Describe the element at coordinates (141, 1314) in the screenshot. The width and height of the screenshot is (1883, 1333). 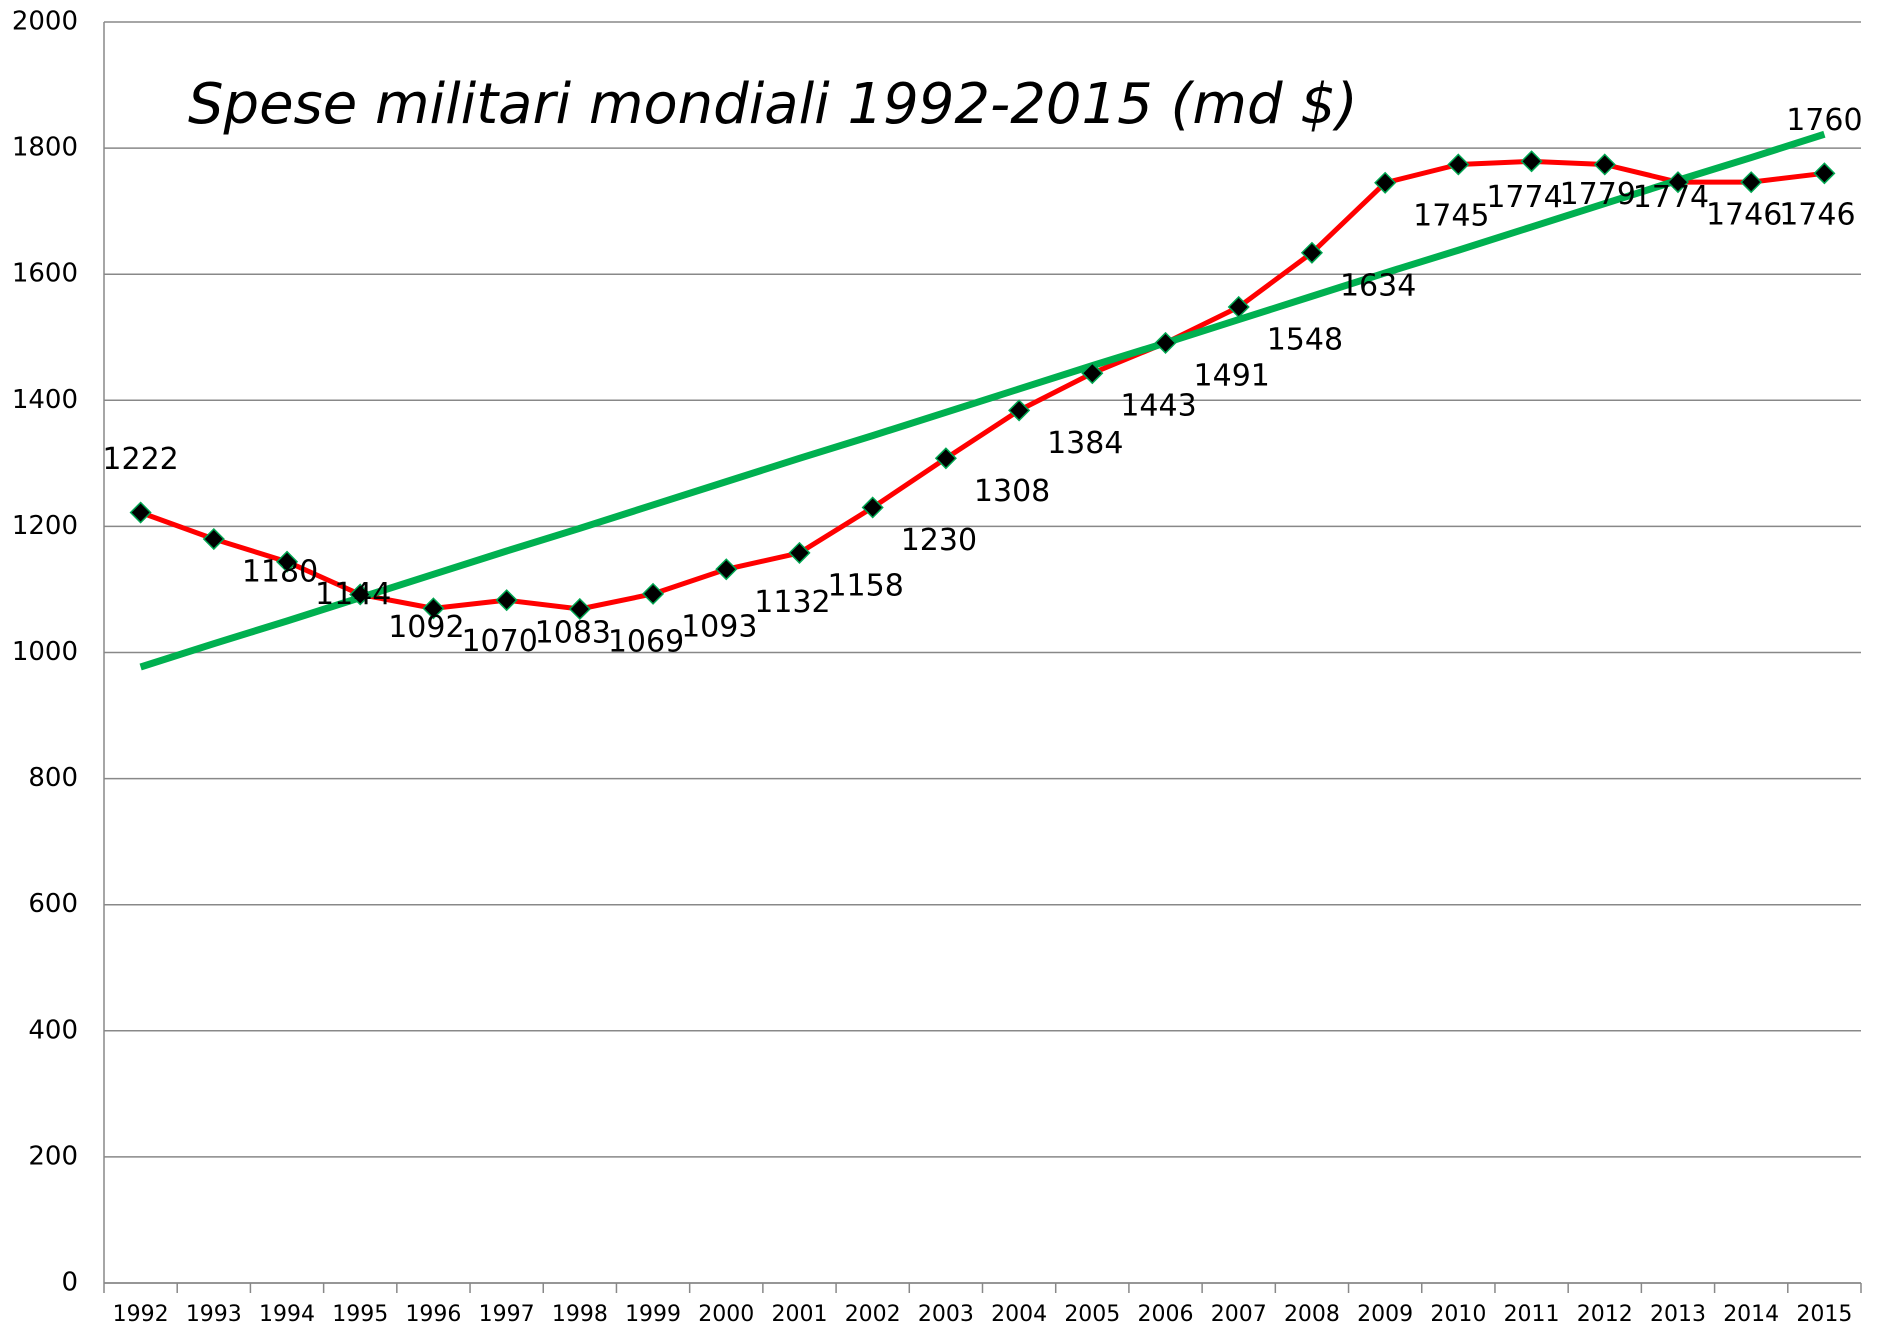
I see `x-tick-label: 1992` at that location.